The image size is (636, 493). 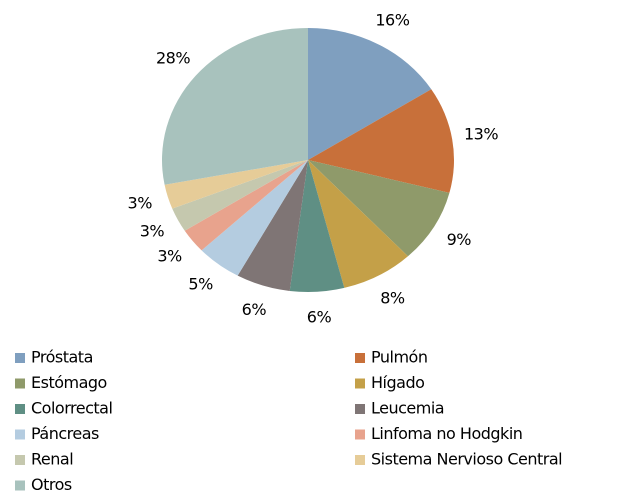 What do you see at coordinates (69, 382) in the screenshot?
I see `legend-label: Estómago` at bounding box center [69, 382].